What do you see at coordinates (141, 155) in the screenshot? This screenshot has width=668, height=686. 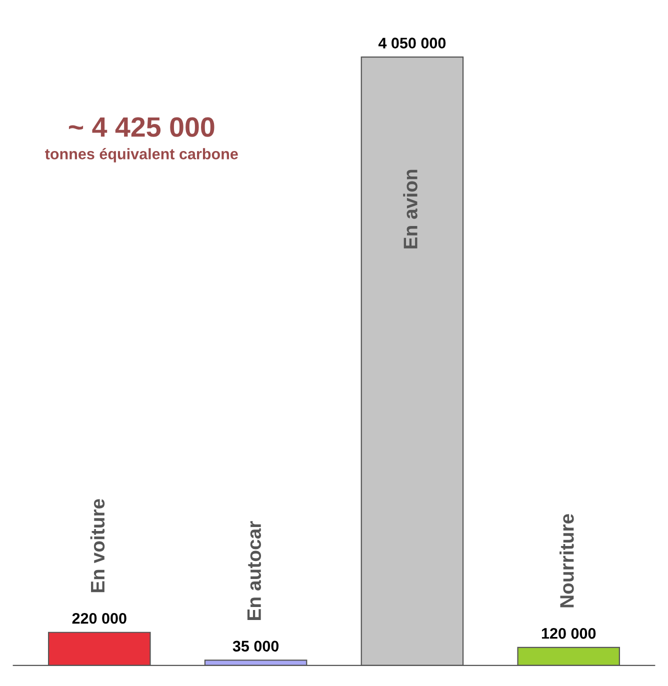 I see `text: tonnes équivalent carbone` at bounding box center [141, 155].